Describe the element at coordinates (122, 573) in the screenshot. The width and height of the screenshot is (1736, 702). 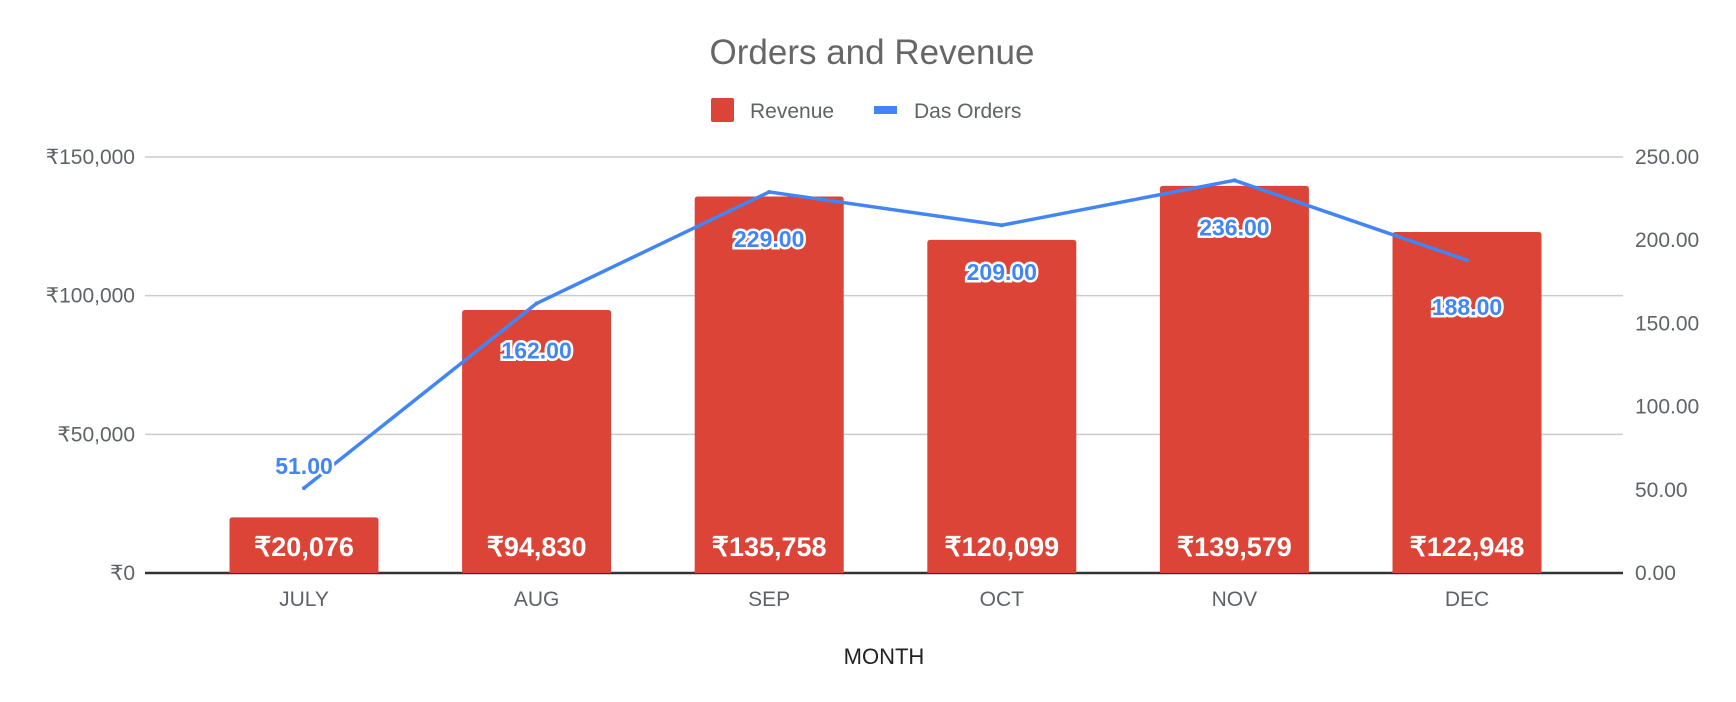
I see `left-axis-tick-label: ₹0` at that location.